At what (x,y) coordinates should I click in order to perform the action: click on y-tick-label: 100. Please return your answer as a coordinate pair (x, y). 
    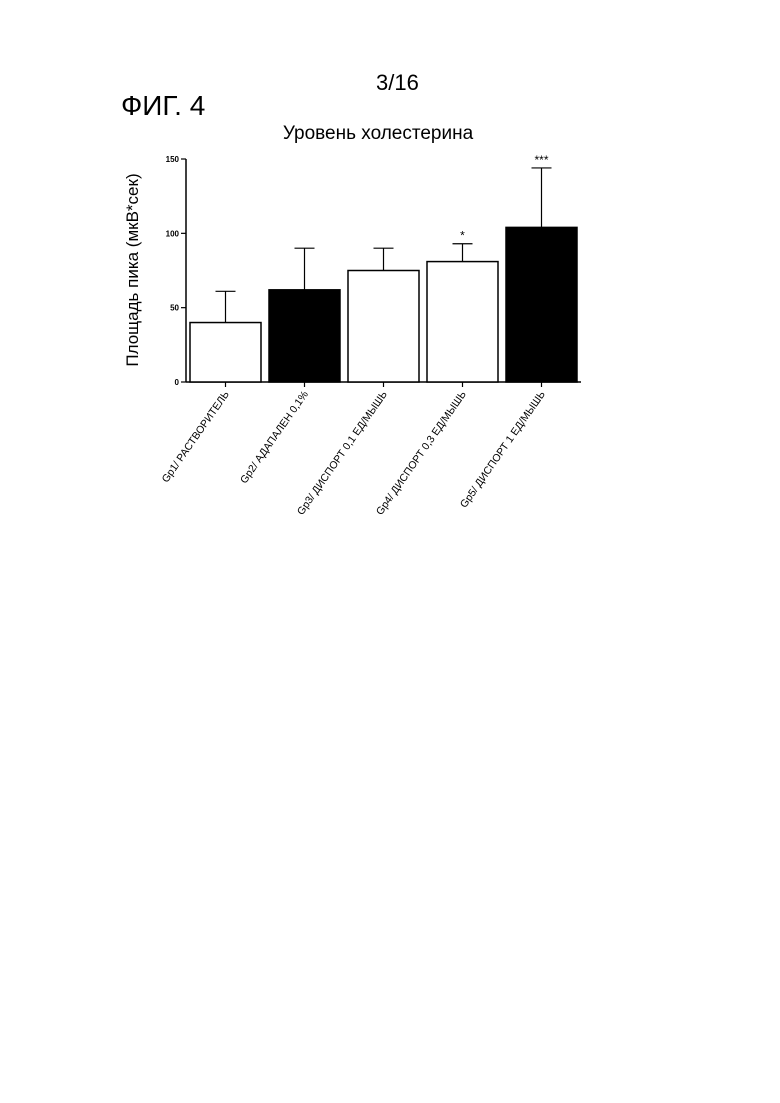
    Looking at the image, I should click on (173, 233).